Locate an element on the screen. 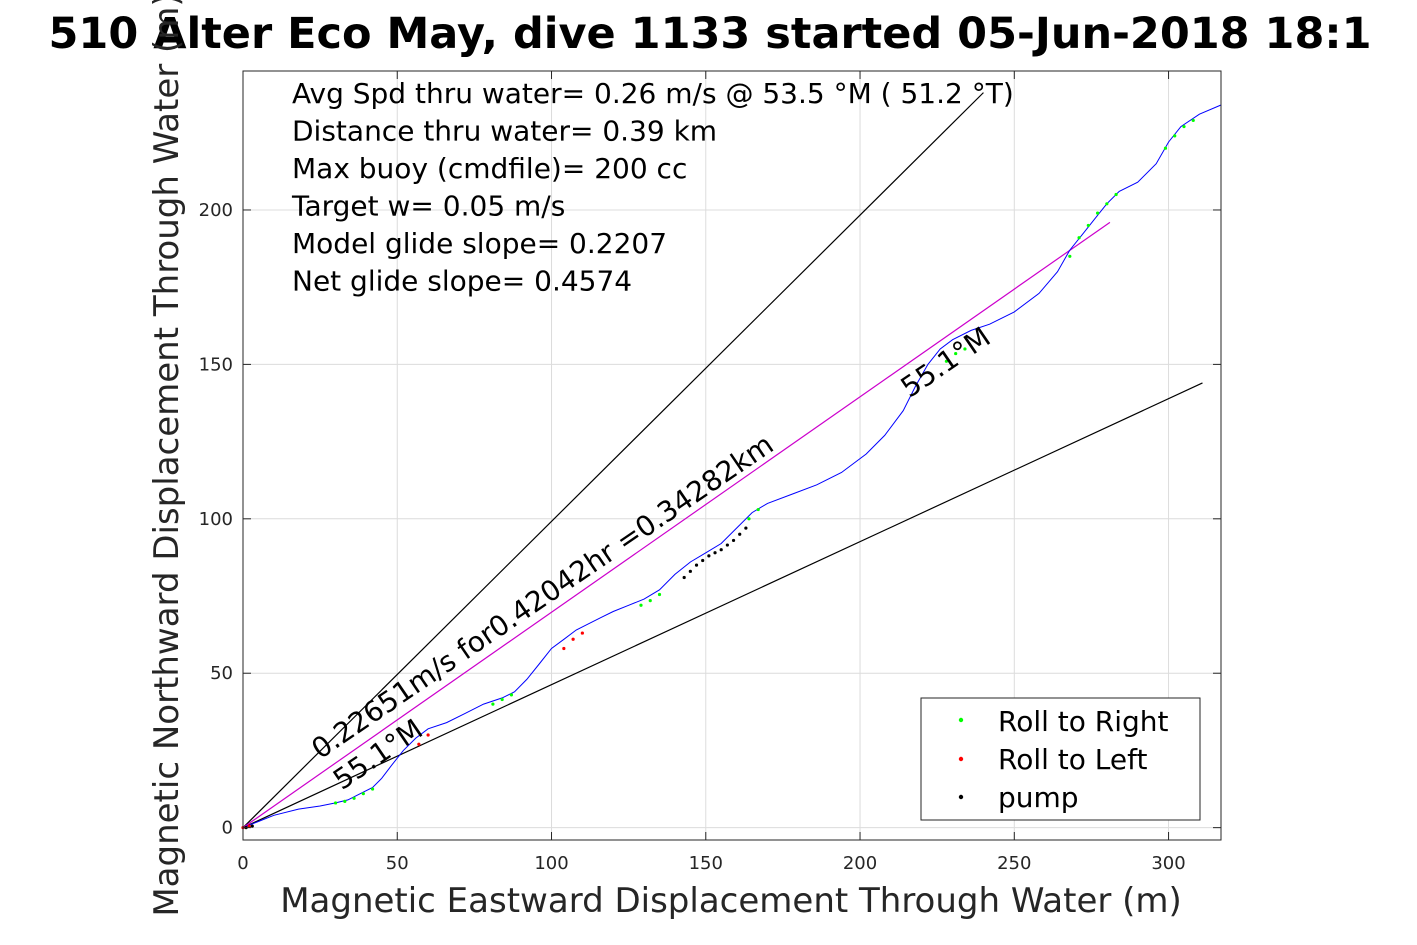 The image size is (1417, 945). x-tick-label: 100 is located at coordinates (551, 863).